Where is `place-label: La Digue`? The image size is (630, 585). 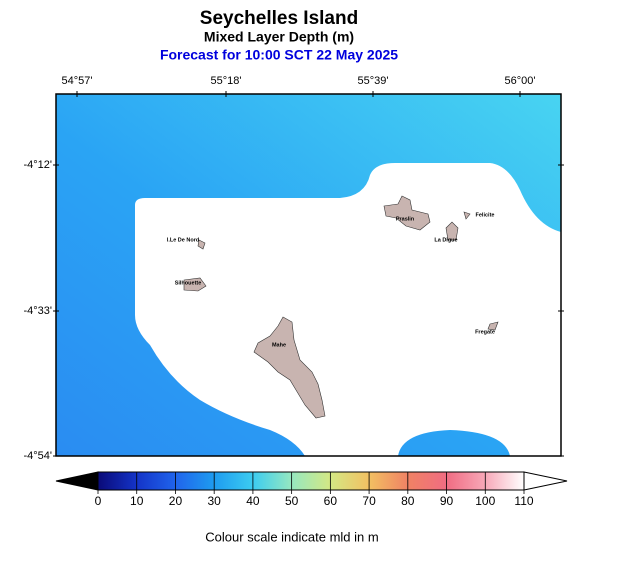 place-label: La Digue is located at coordinates (445, 240).